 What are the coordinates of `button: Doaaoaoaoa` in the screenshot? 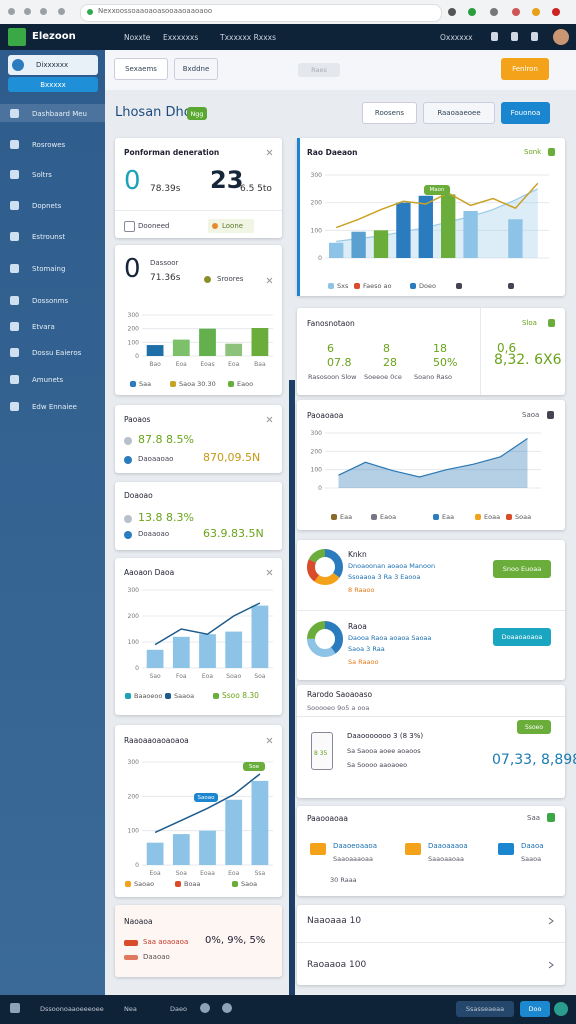 It's located at (522, 637).